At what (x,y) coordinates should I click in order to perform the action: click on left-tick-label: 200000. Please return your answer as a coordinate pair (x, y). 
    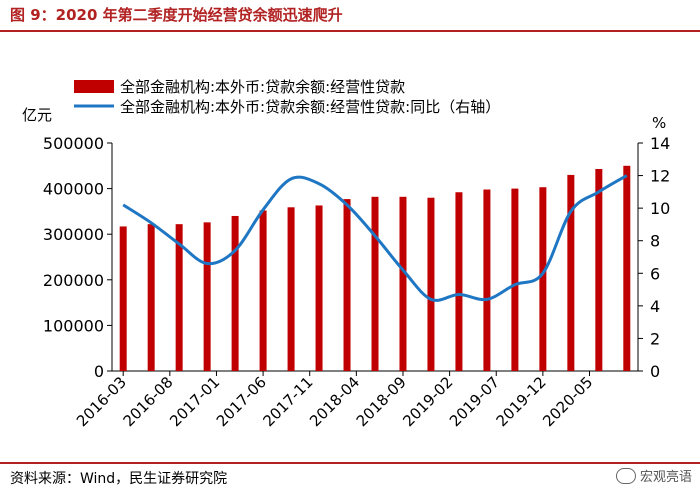
    Looking at the image, I should click on (73, 280).